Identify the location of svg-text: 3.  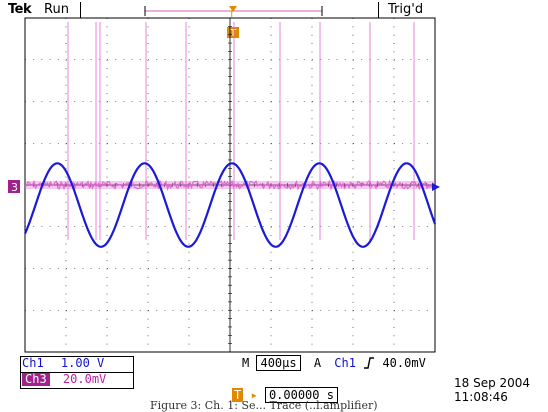
(14, 187).